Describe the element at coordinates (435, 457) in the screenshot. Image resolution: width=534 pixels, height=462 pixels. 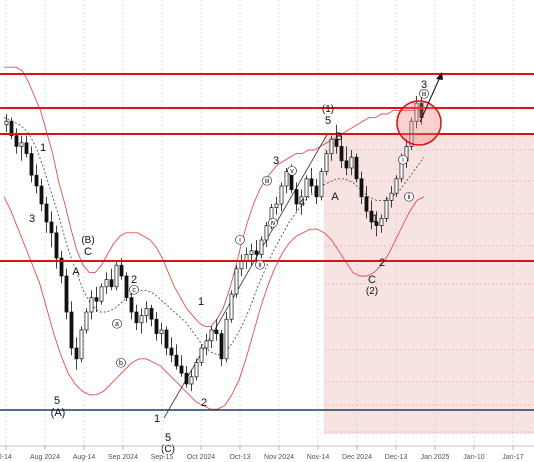
I see `x-tick-label: Jan 2025` at that location.